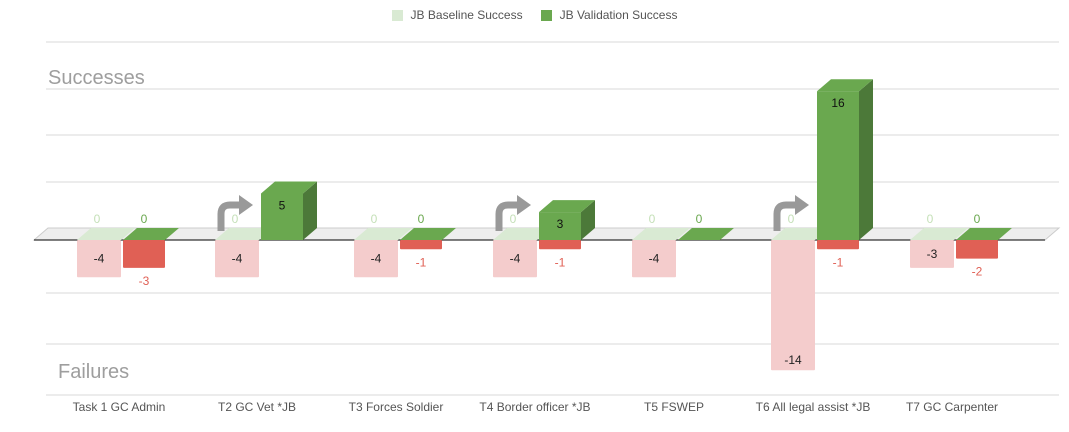  What do you see at coordinates (618, 15) in the screenshot?
I see `legend-label-validation-success: JB Validation Success` at bounding box center [618, 15].